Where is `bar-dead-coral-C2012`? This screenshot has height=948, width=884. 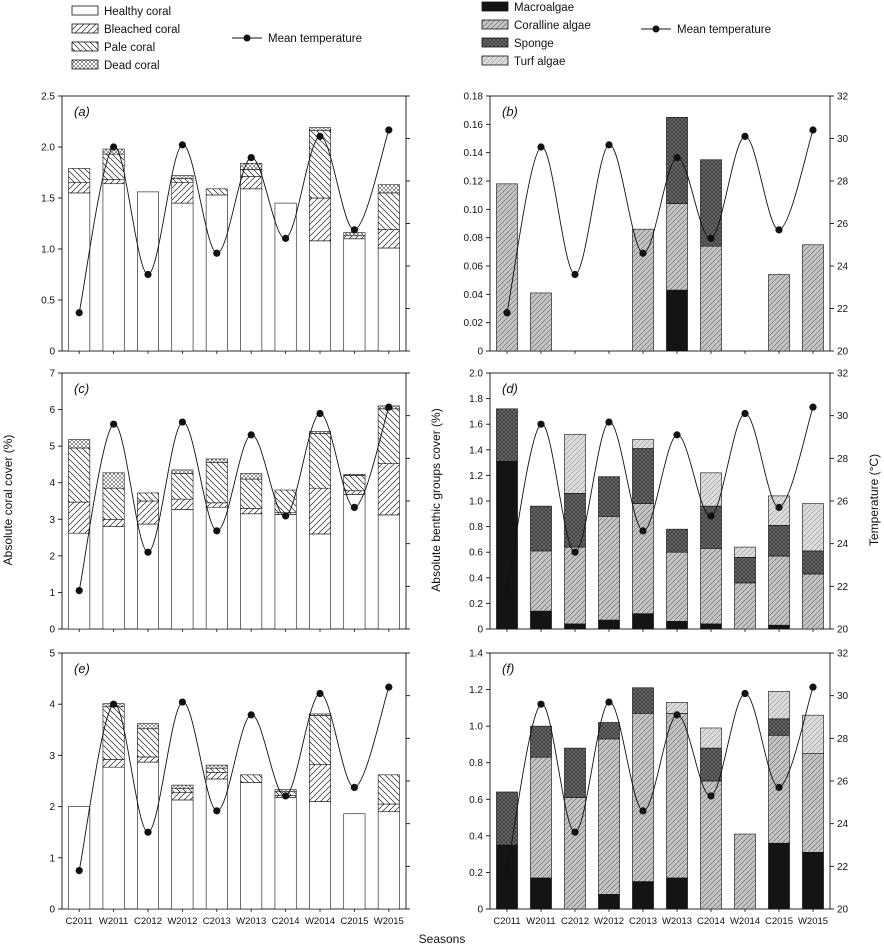 bar-dead-coral-C2012 is located at coordinates (148, 726).